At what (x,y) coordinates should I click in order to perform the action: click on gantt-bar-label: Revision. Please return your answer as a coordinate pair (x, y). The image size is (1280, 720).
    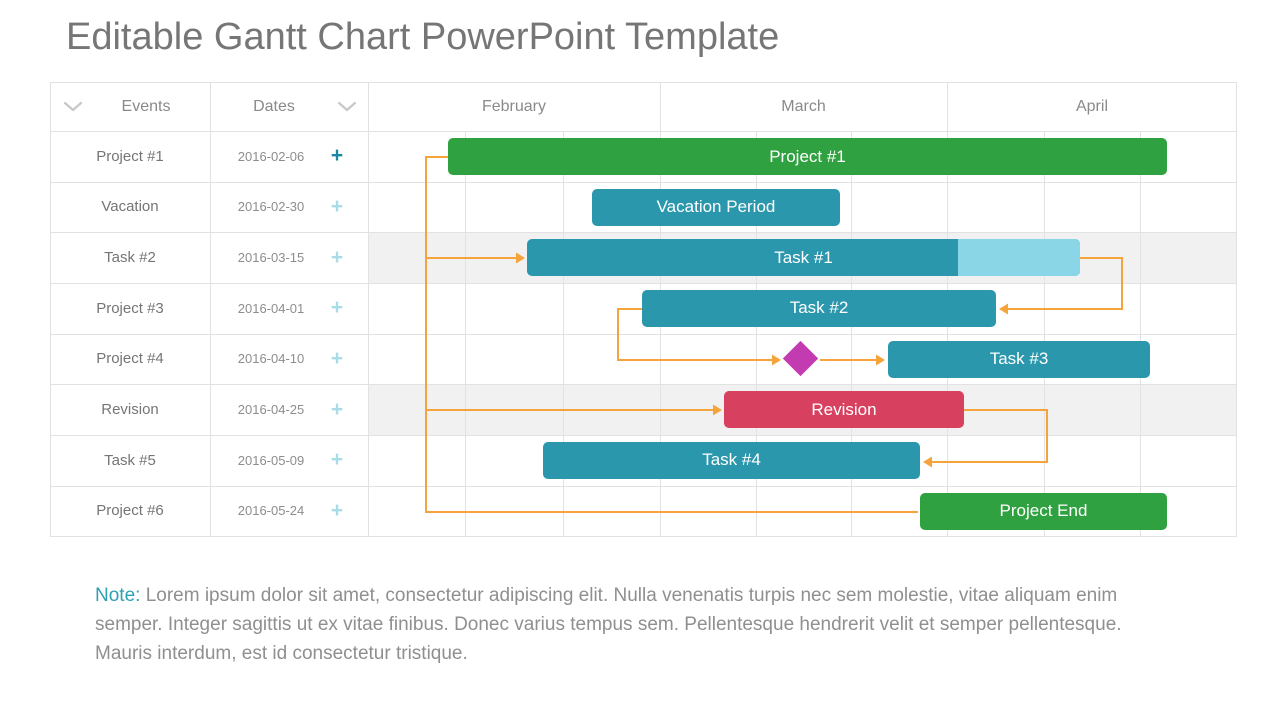
    Looking at the image, I should click on (844, 409).